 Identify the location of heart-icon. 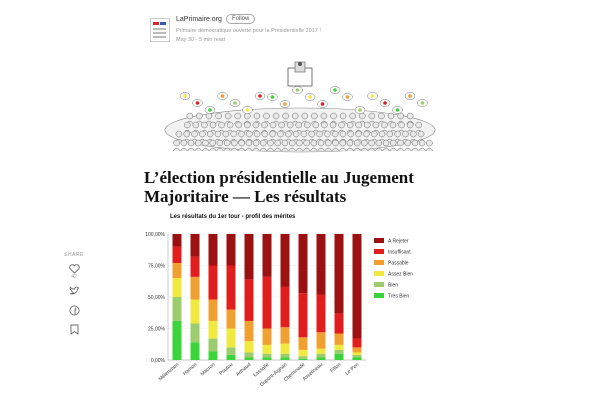
(74, 269).